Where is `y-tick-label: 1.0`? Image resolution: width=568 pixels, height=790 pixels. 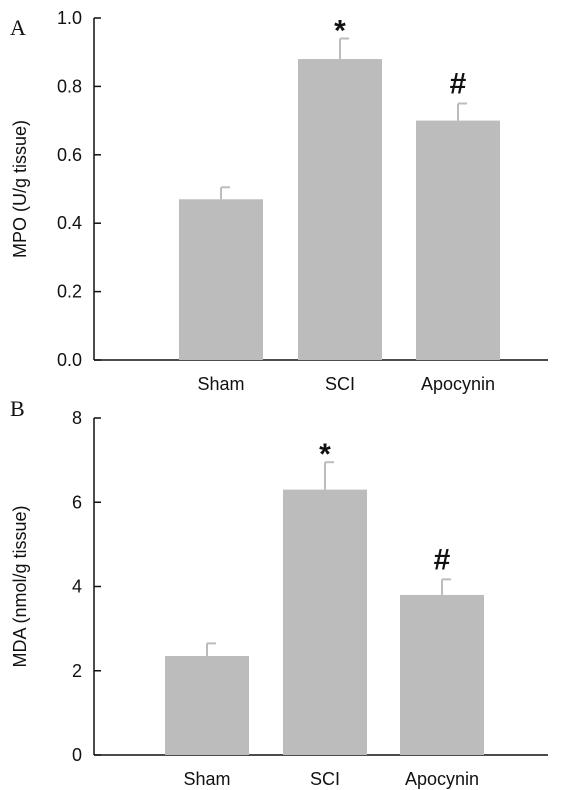 y-tick-label: 1.0 is located at coordinates (69, 18).